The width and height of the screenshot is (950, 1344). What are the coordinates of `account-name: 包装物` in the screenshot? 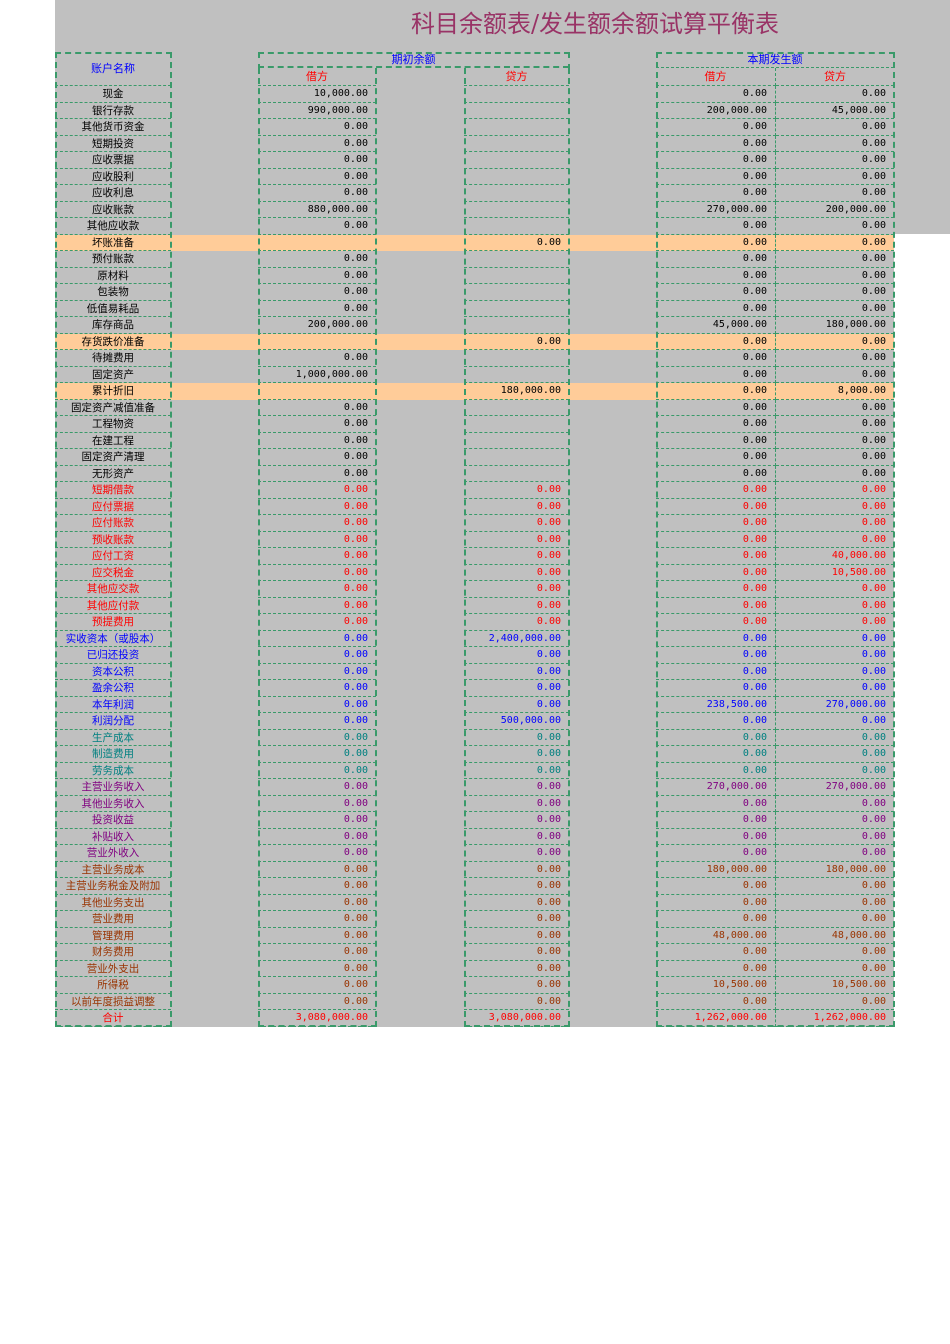 It's located at (113, 292).